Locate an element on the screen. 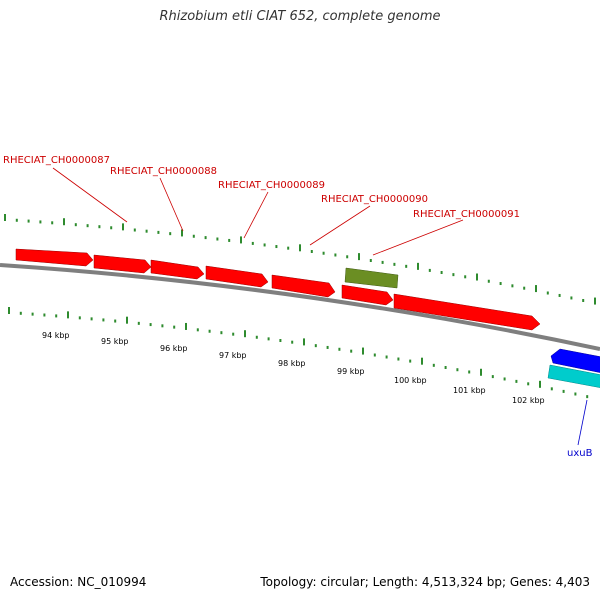 This screenshot has width=600, height=600. gene-arrow-reverse is located at coordinates (575, 360).